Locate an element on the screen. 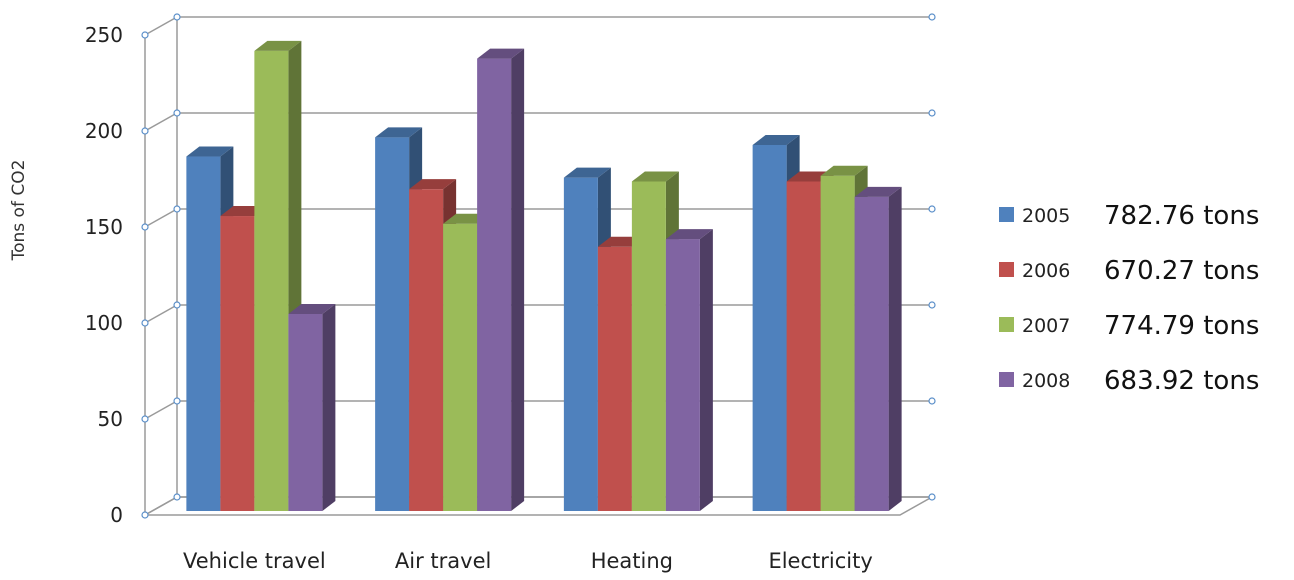 The width and height of the screenshot is (1294, 580). legend-item: 2005 782.76 tons is located at coordinates (1129, 216).